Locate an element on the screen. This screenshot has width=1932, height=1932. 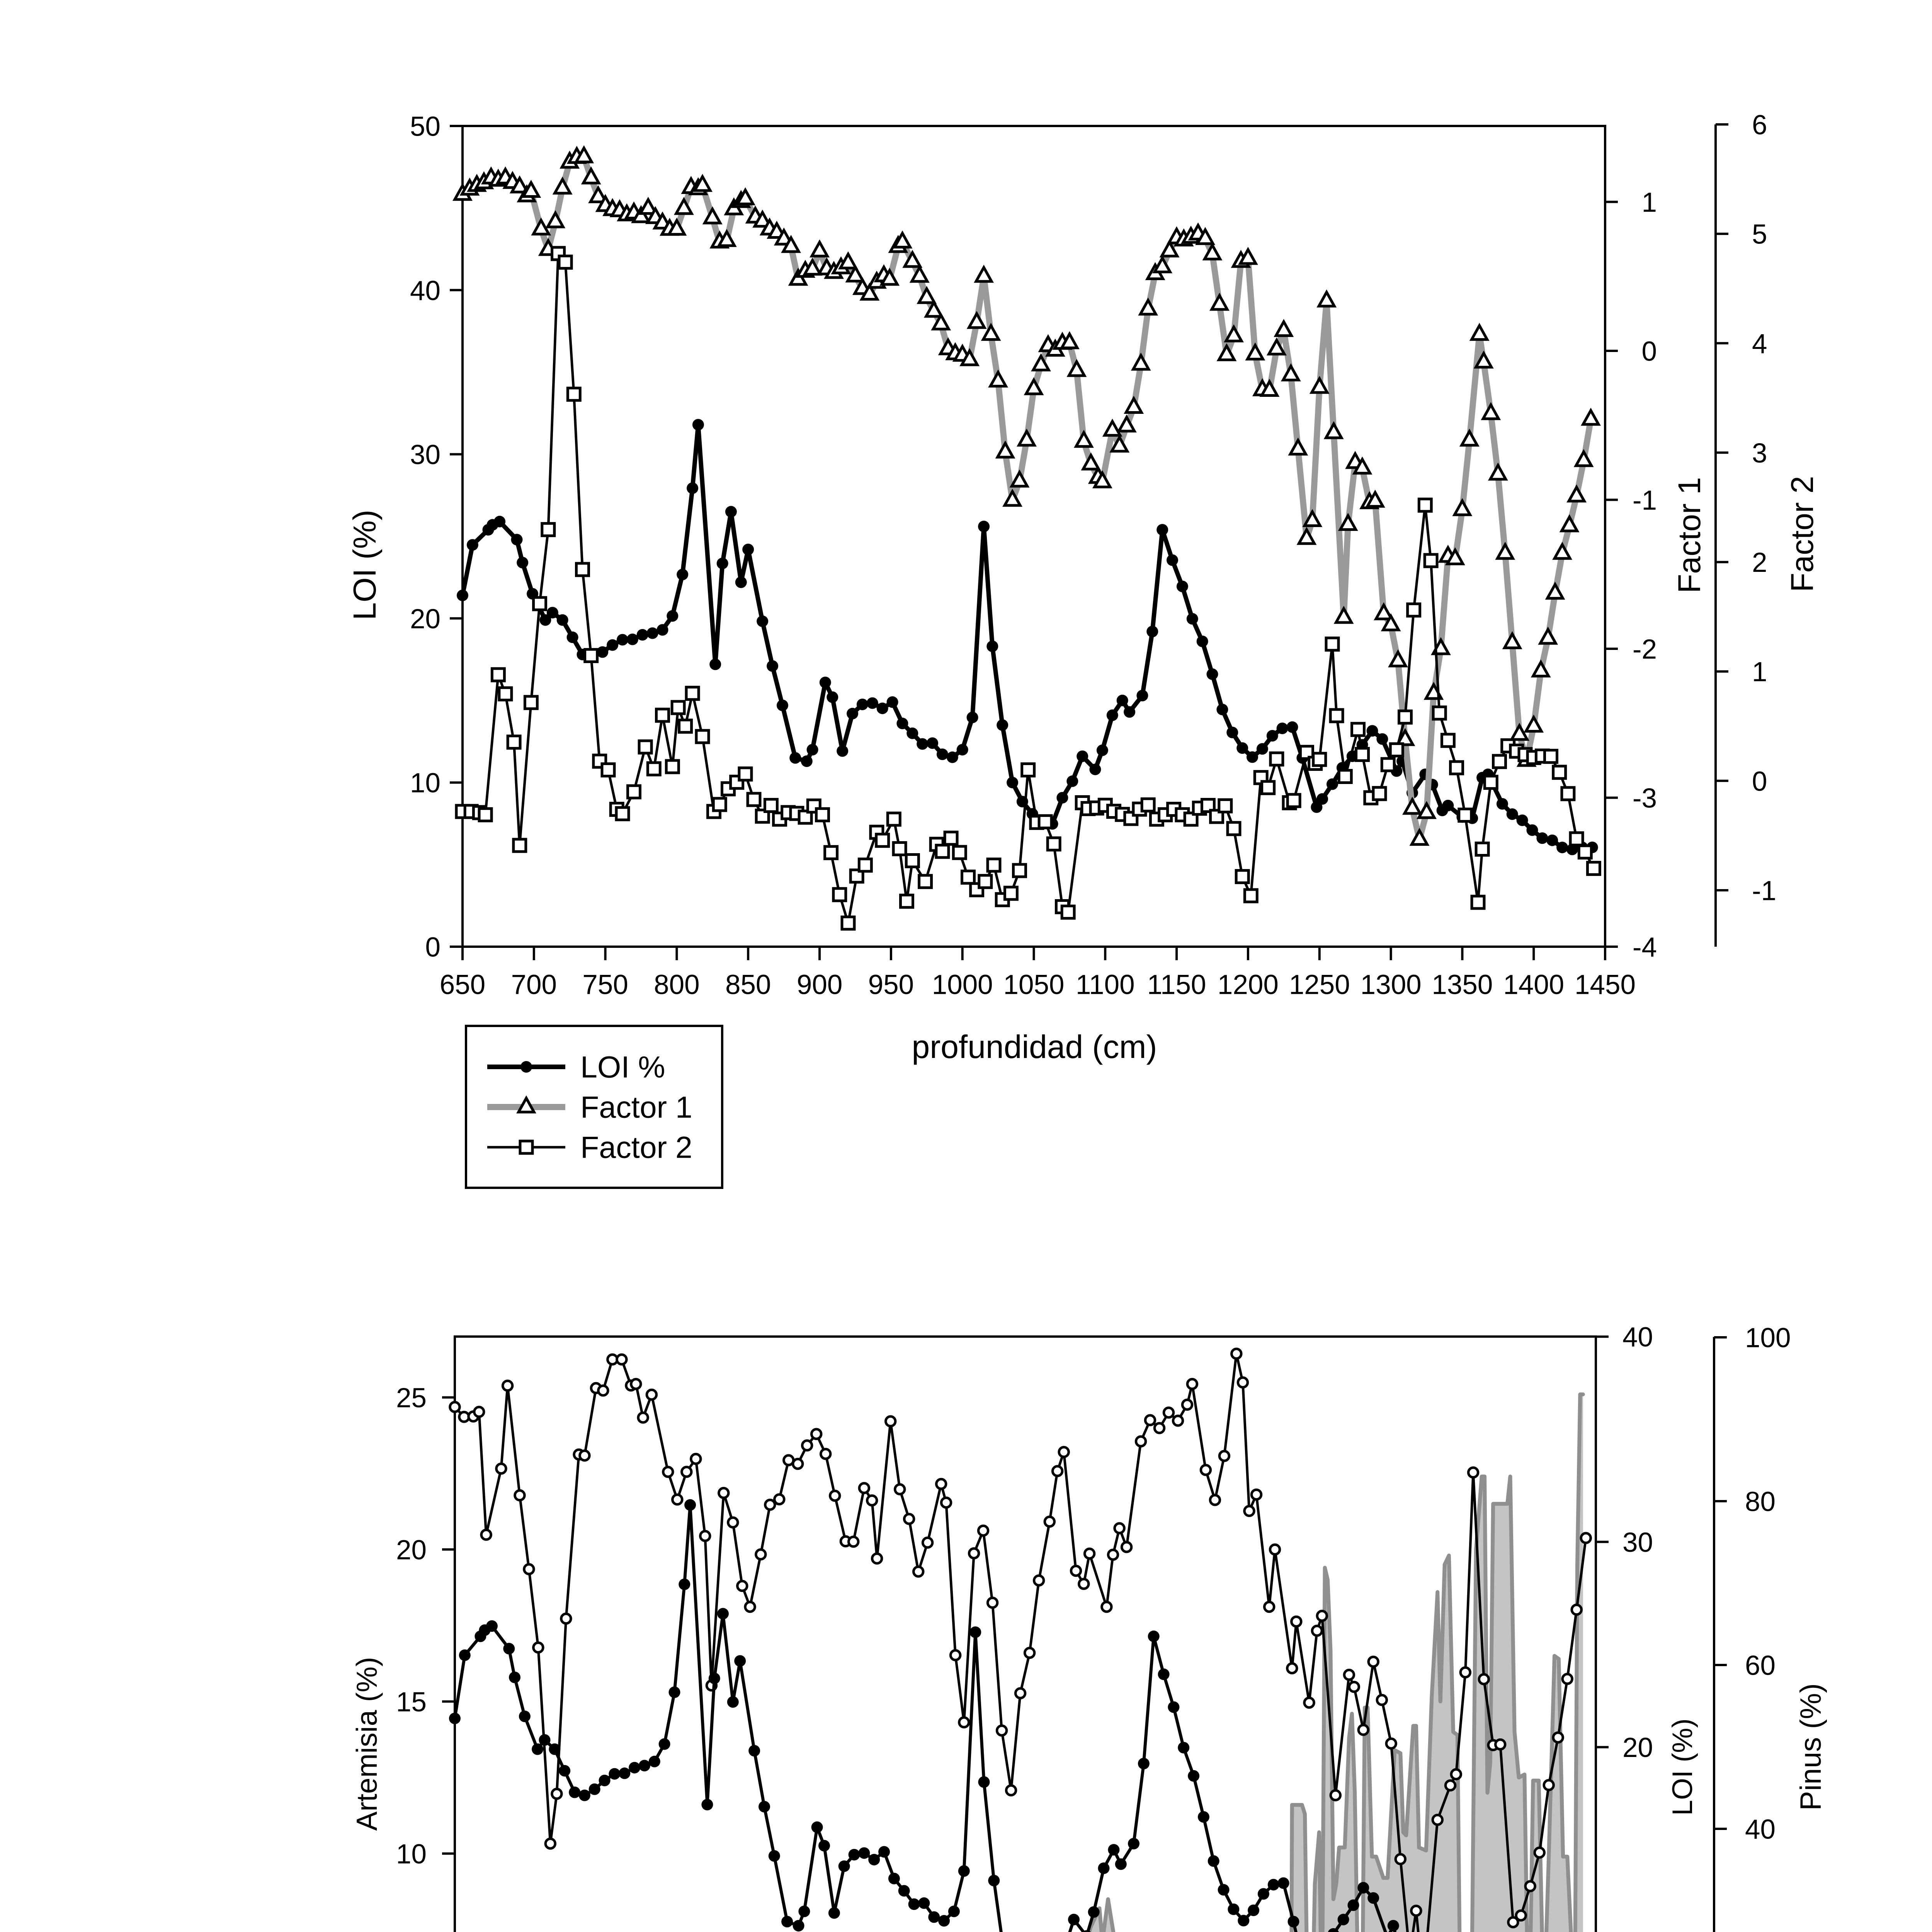
svg-text: 50 is located at coordinates (425, 127).